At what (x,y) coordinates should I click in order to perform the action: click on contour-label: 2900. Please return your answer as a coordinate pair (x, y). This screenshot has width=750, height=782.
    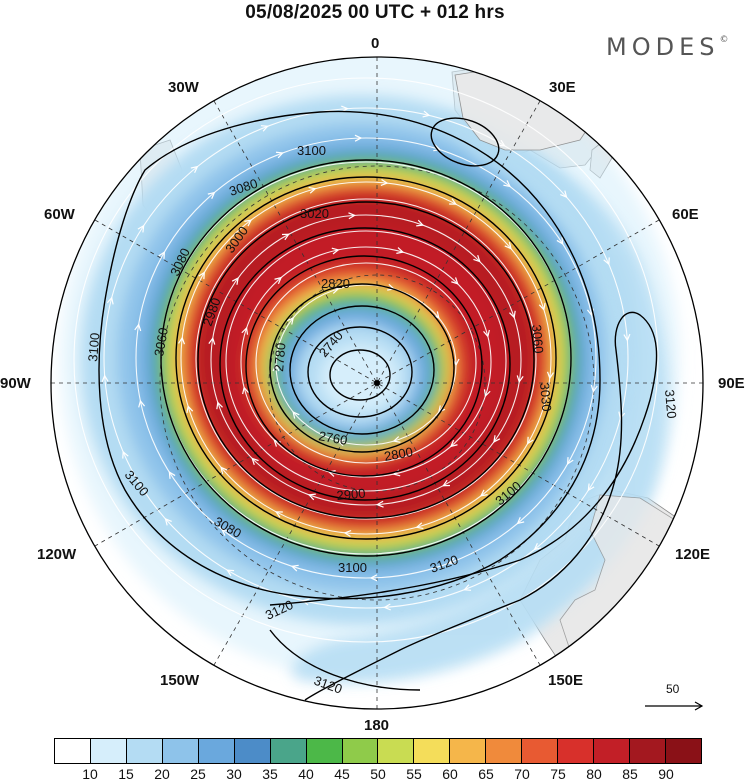
    Looking at the image, I should click on (351, 494).